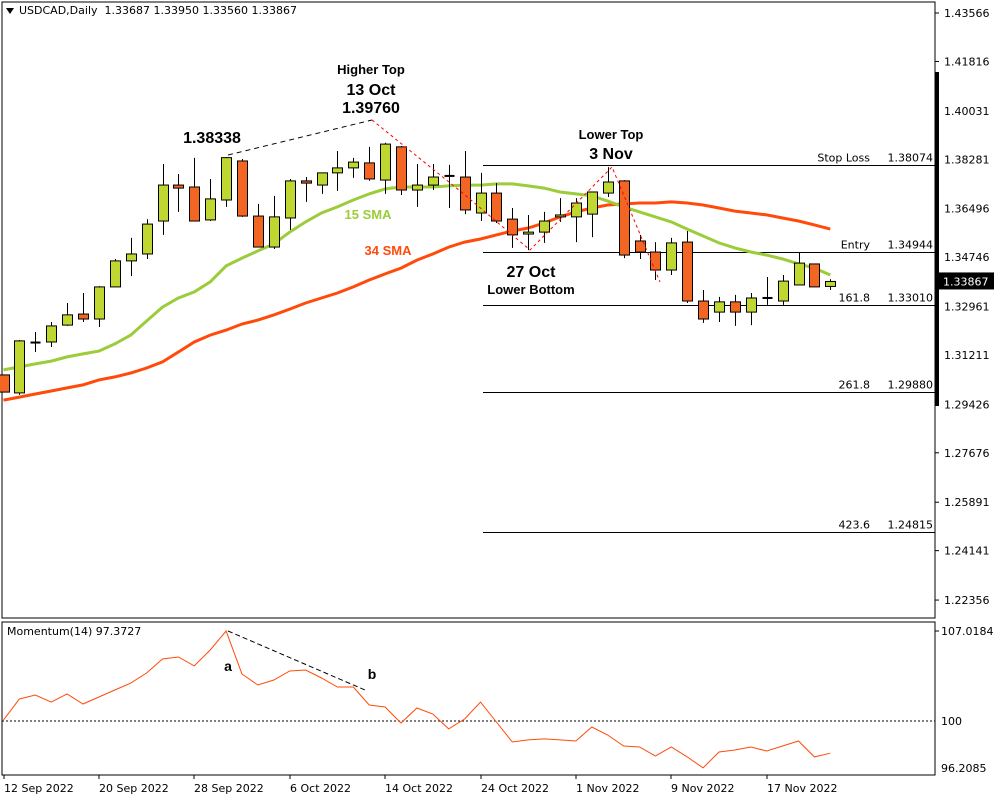 This screenshot has width=1000, height=800. What do you see at coordinates (967, 61) in the screenshot?
I see `price-tick-label: 1.41816` at bounding box center [967, 61].